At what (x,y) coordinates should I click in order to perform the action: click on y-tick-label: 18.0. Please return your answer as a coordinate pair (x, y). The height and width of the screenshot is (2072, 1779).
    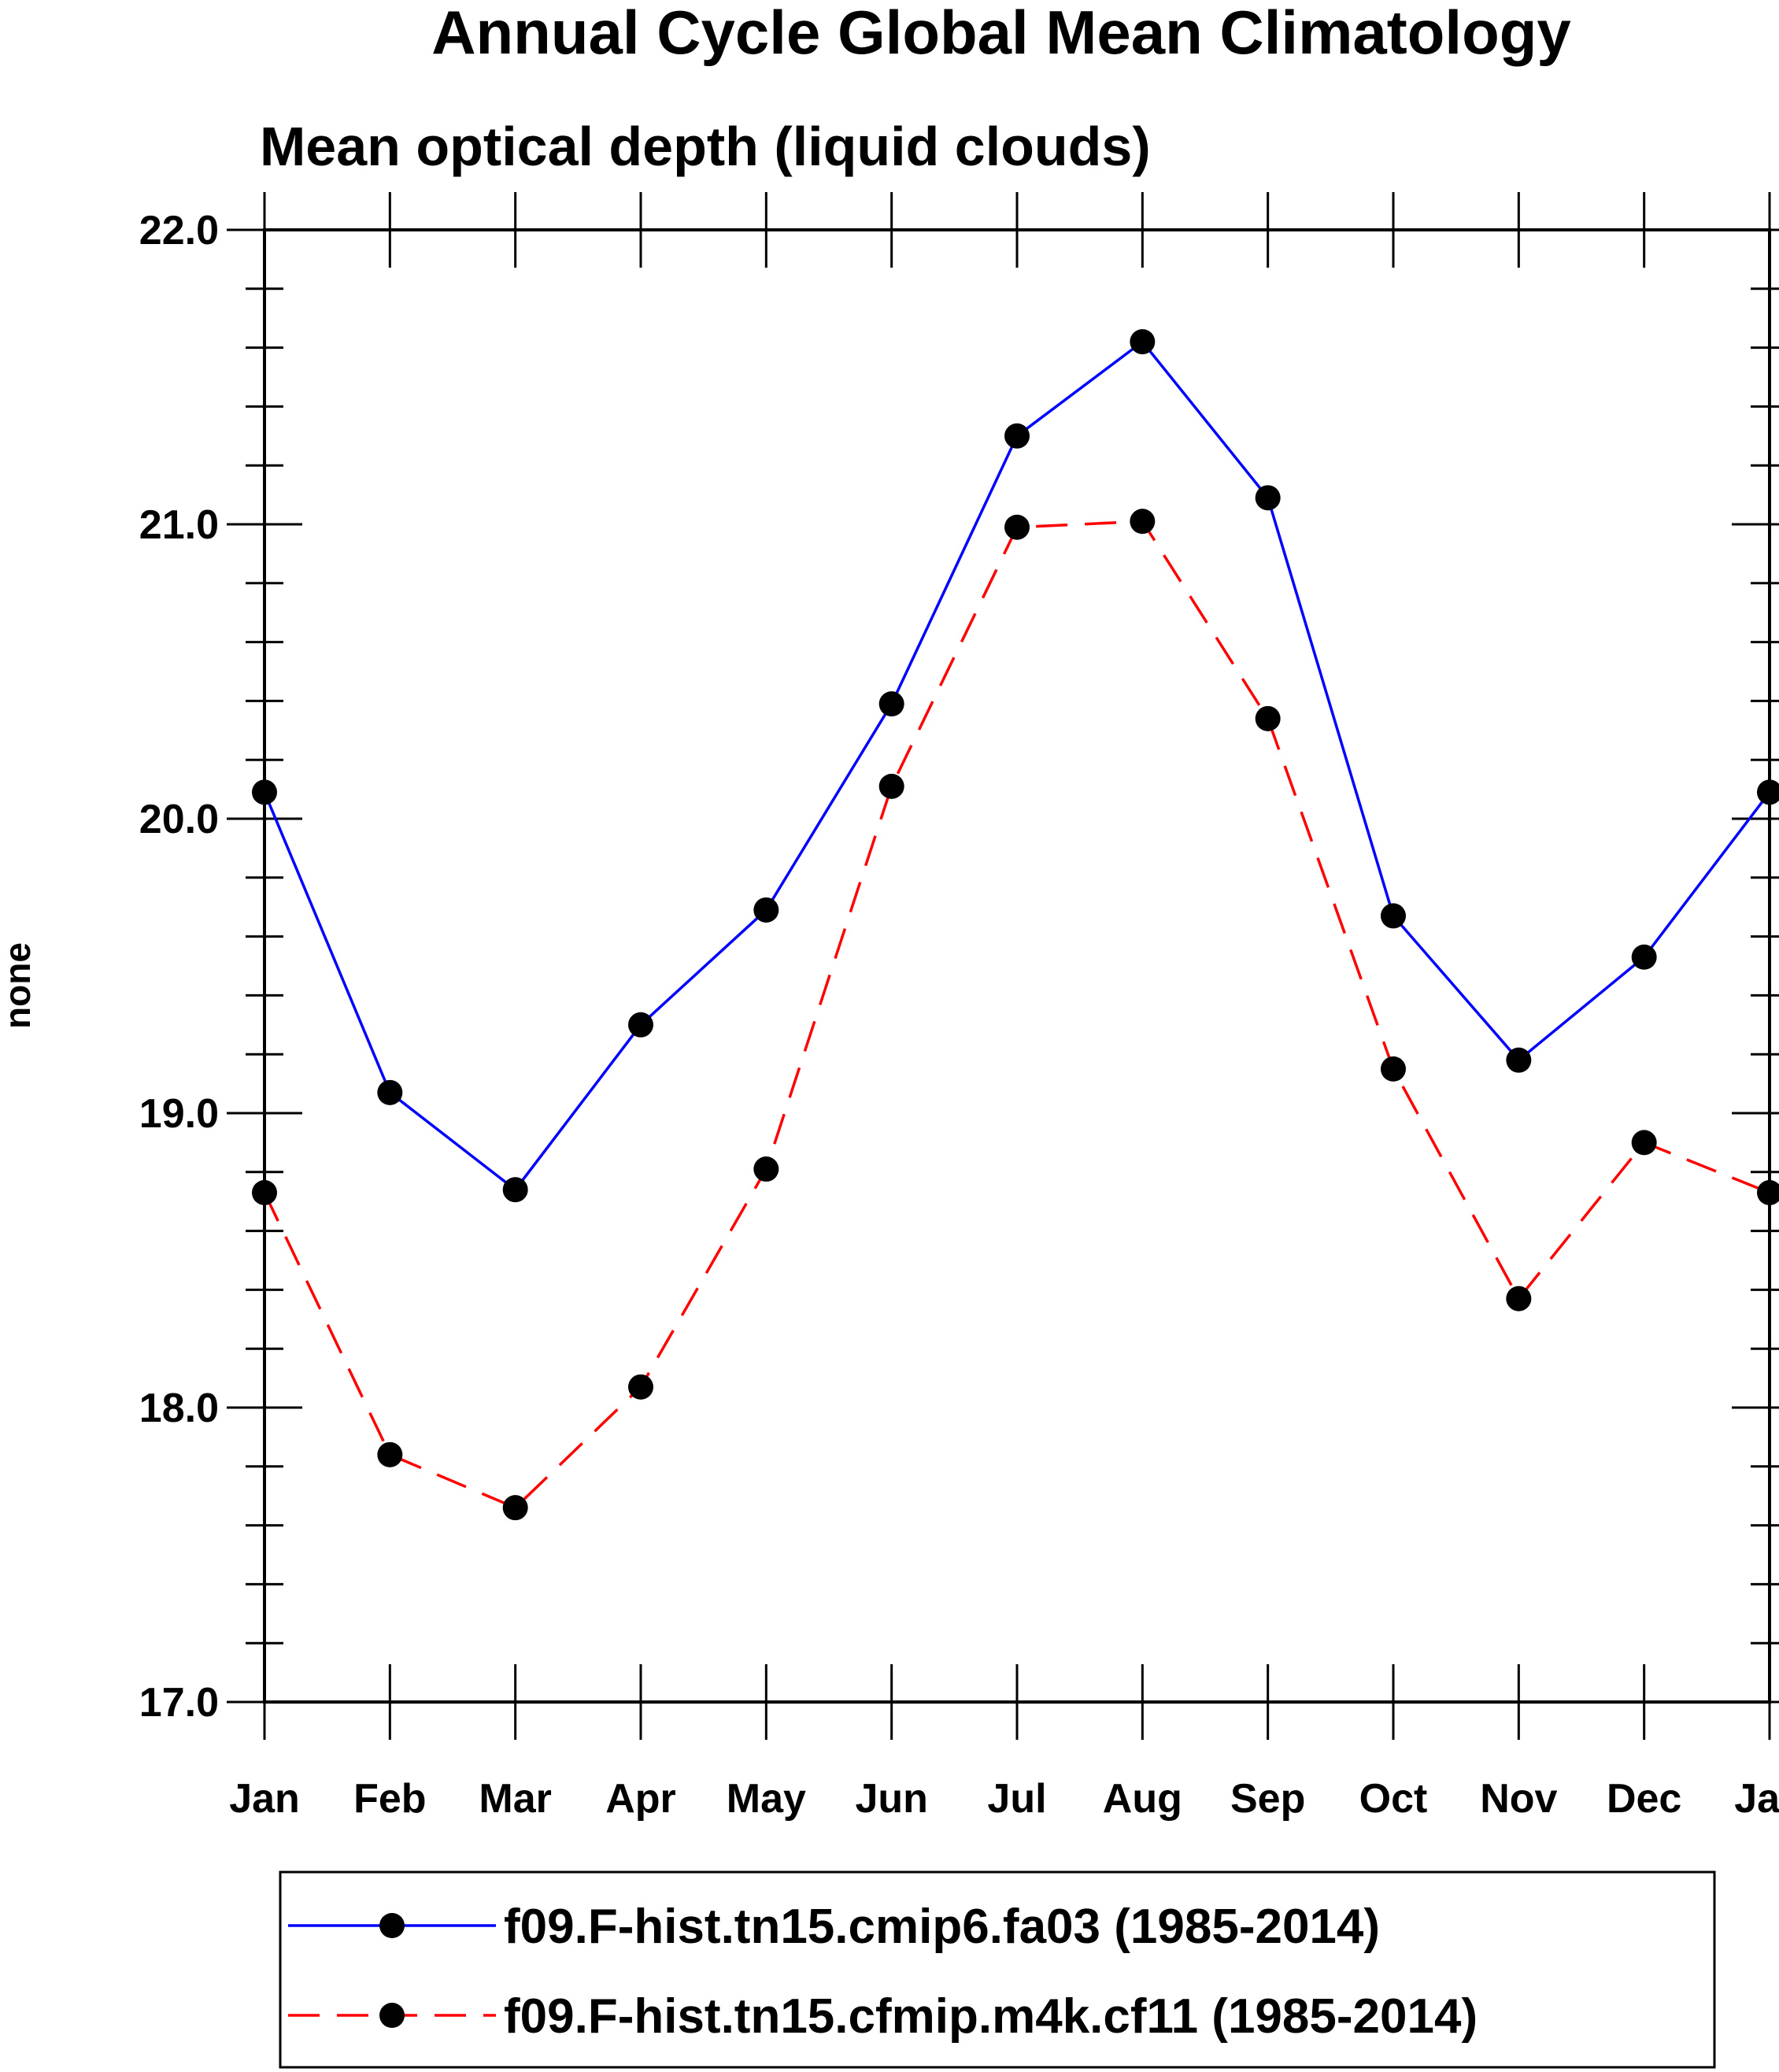
    Looking at the image, I should click on (179, 1408).